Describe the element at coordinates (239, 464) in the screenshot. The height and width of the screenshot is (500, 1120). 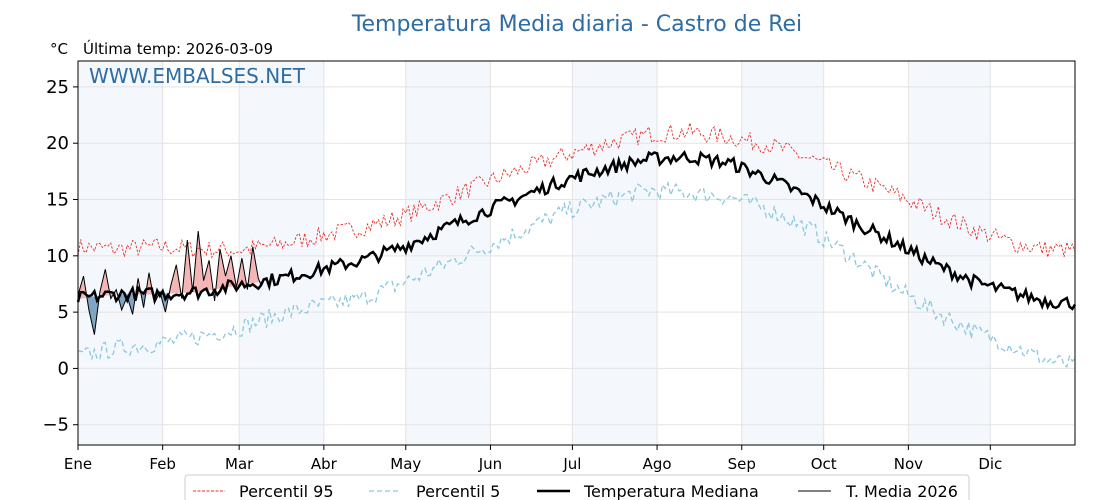
I see `x-tick-label: Mar` at that location.